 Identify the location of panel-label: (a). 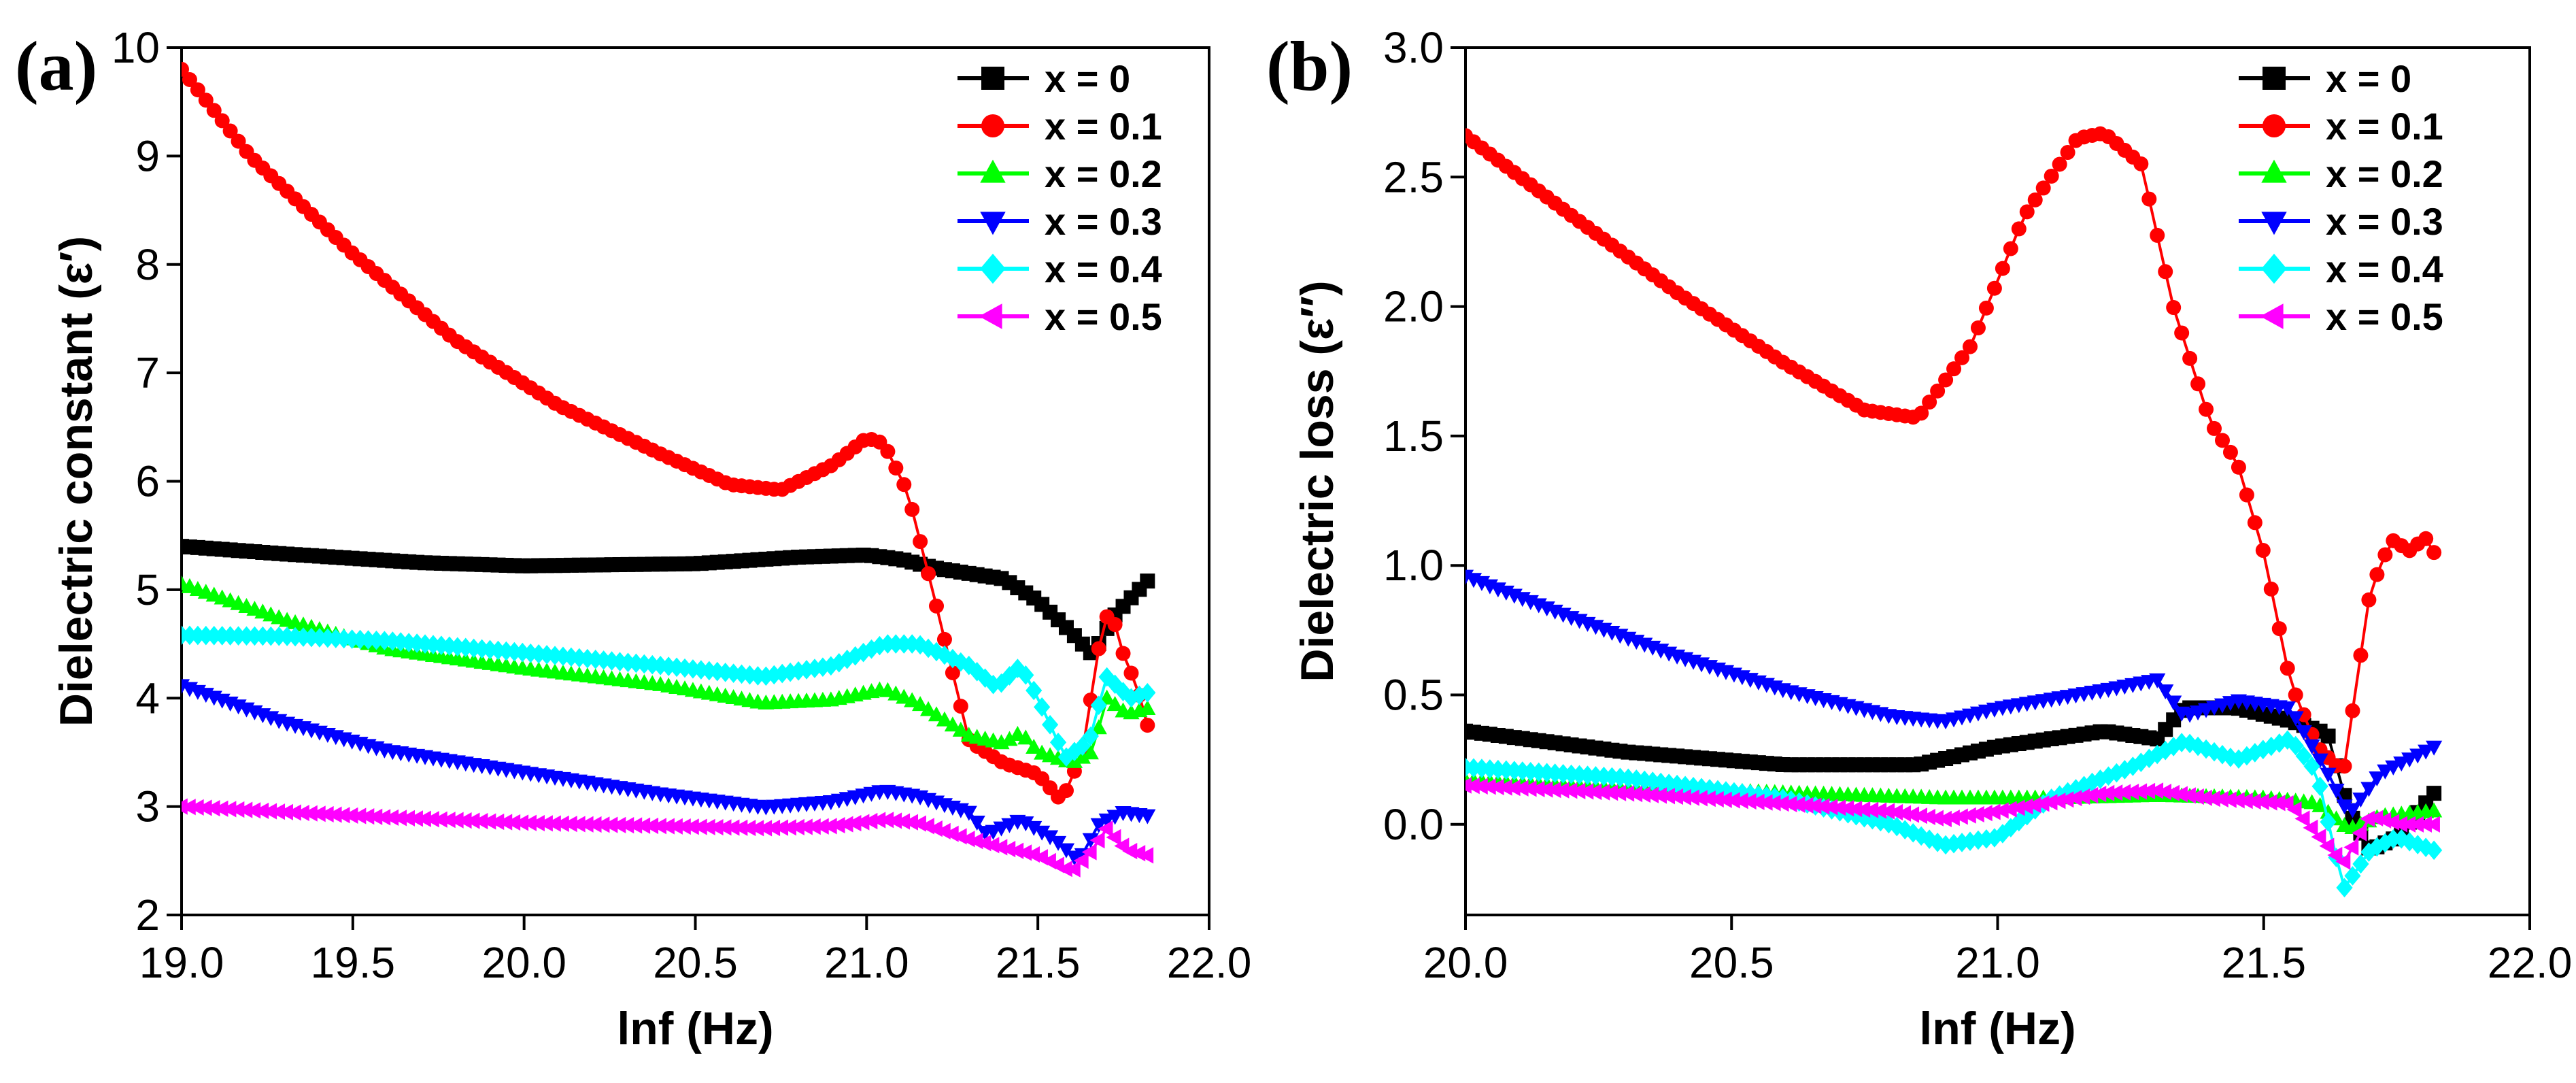
(56, 66).